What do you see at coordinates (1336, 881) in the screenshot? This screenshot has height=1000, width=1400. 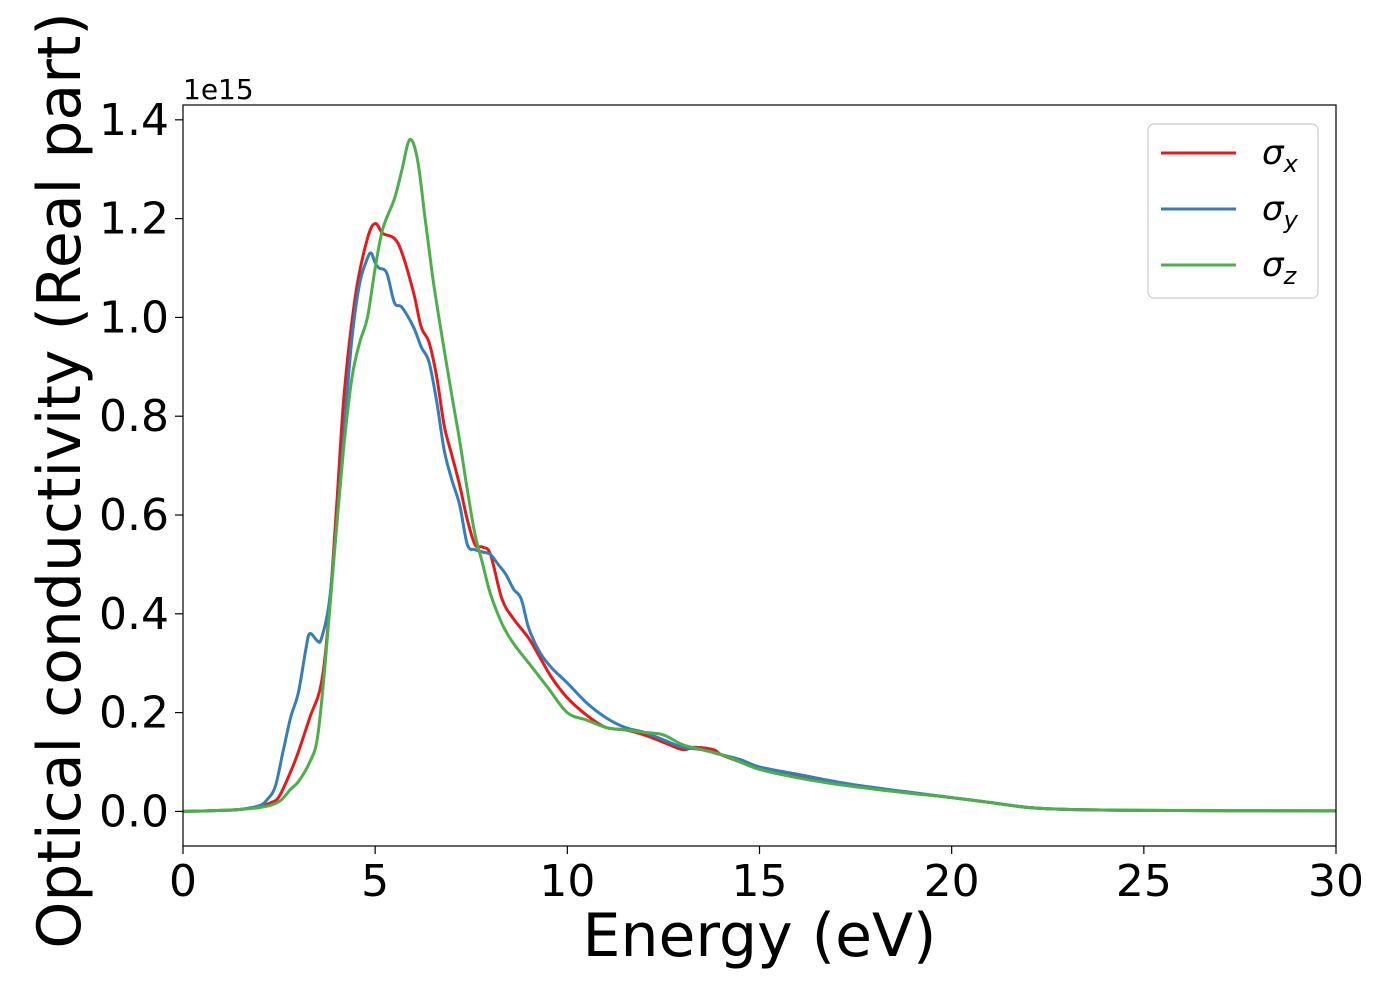 I see `x-tick-label: 30` at bounding box center [1336, 881].